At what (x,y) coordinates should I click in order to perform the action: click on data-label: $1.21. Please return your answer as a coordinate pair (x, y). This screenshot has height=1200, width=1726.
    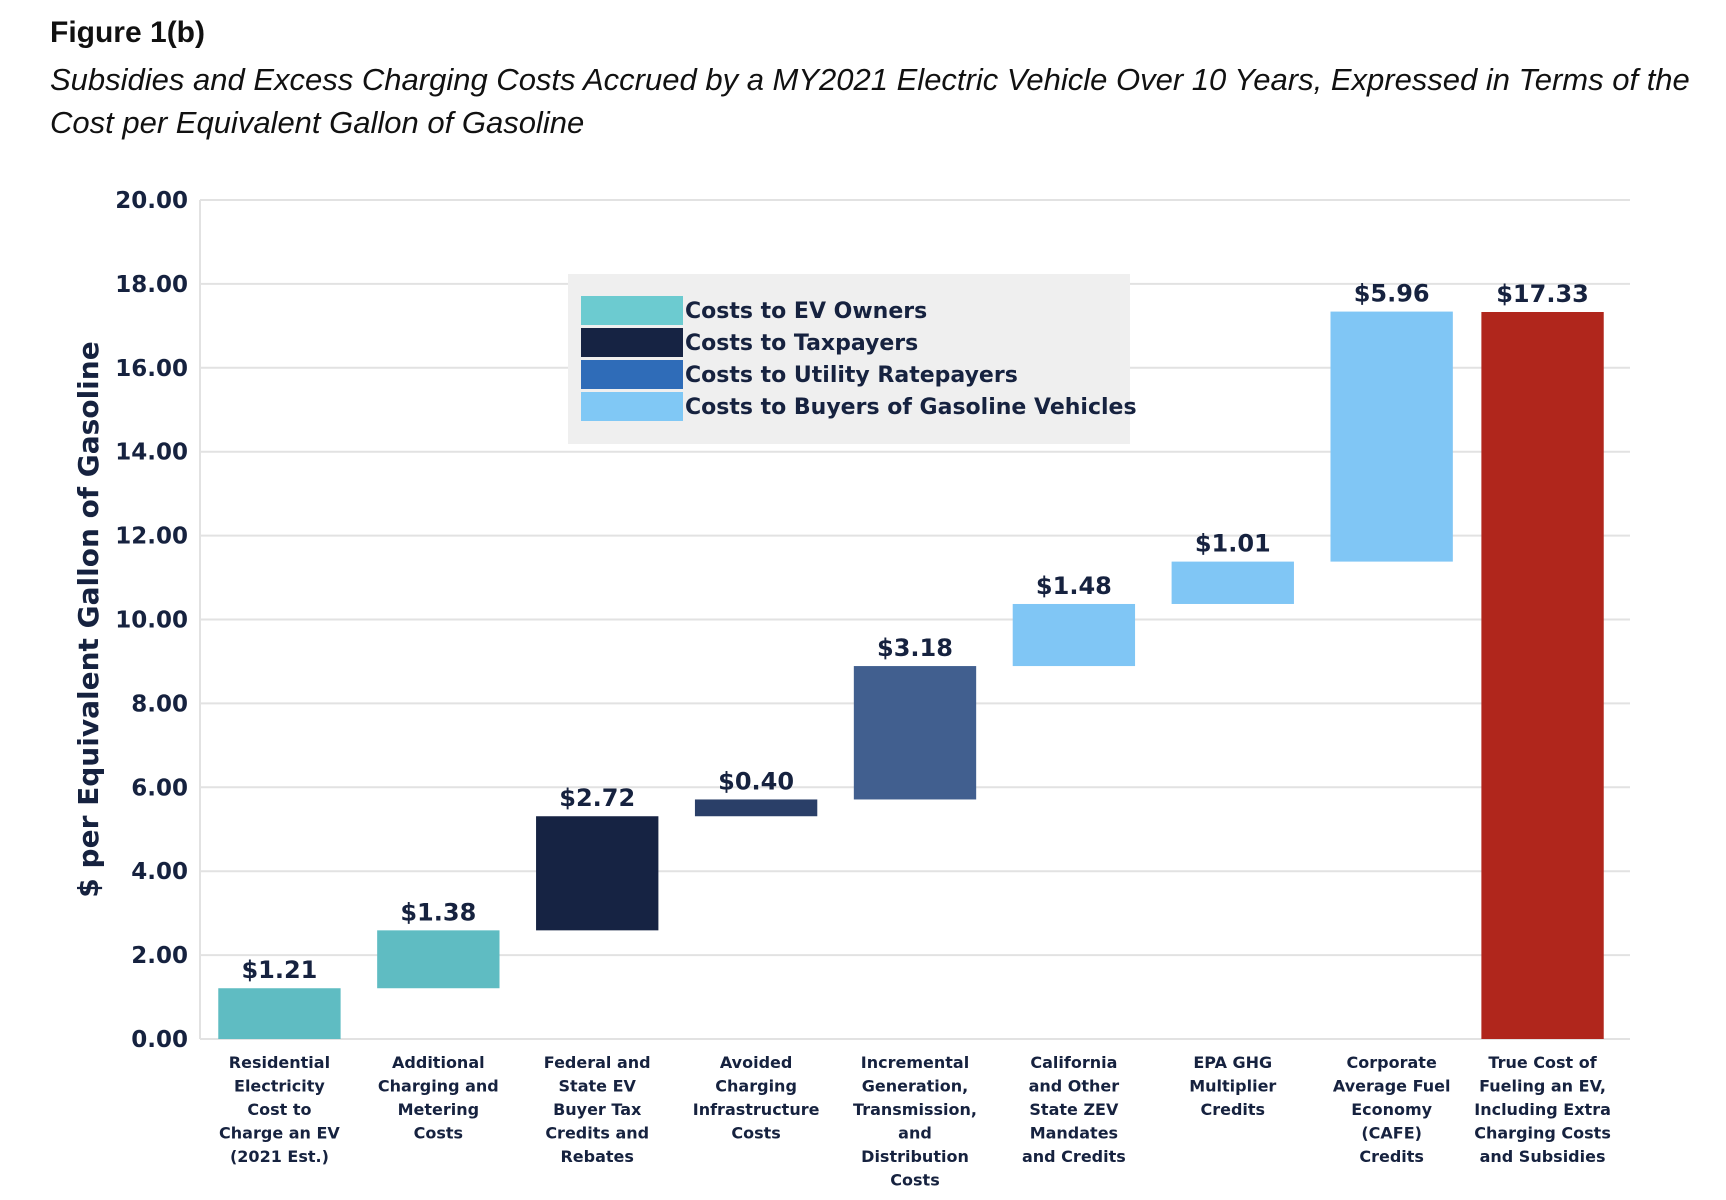
    Looking at the image, I should click on (279, 970).